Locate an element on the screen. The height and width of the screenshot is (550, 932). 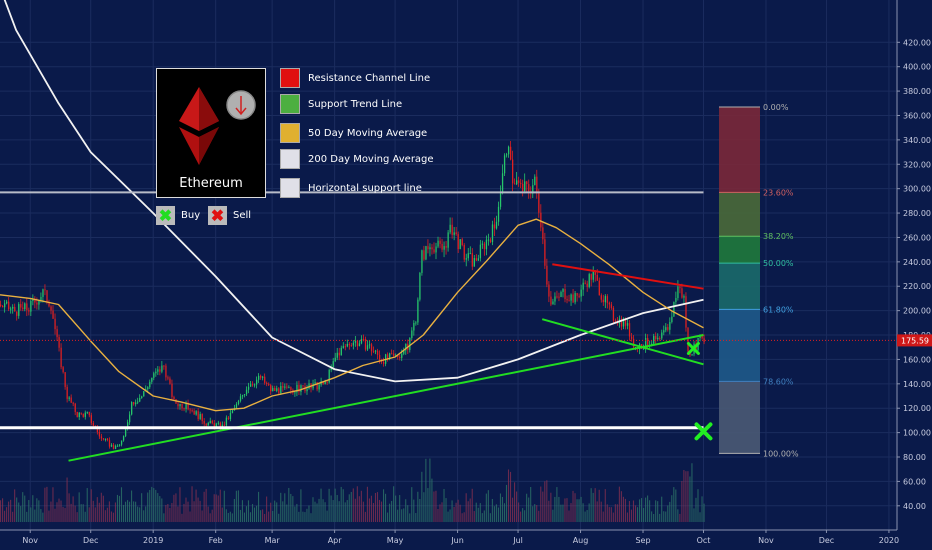
sell-x-icon: ✖ is located at coordinates (217, 215).